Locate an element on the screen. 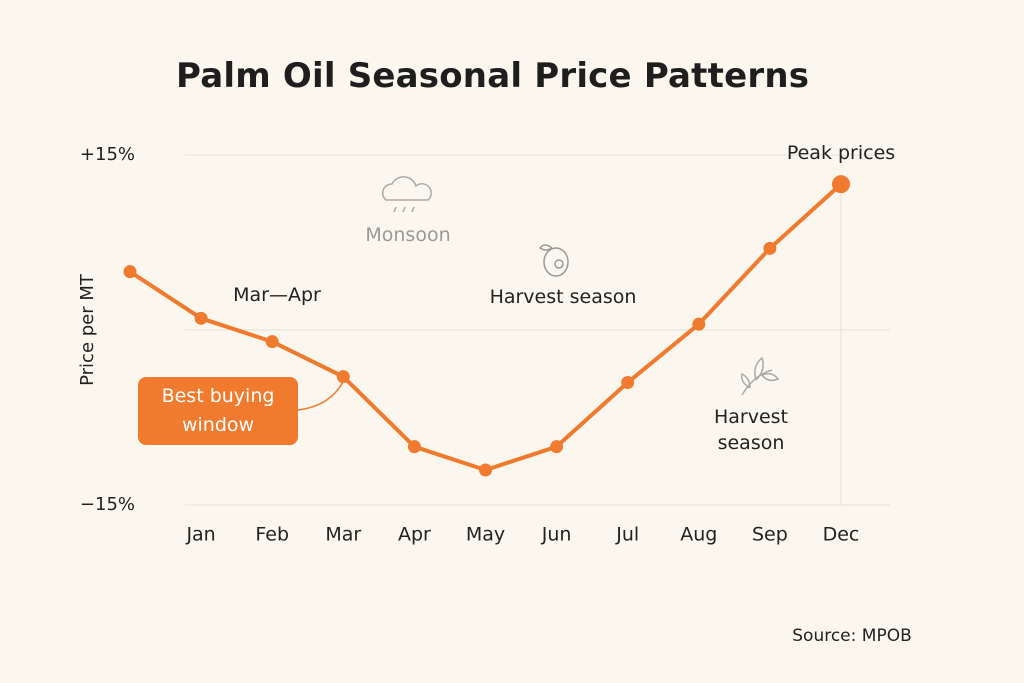 The image size is (1024, 683). callout-box: Best buying window is located at coordinates (218, 411).